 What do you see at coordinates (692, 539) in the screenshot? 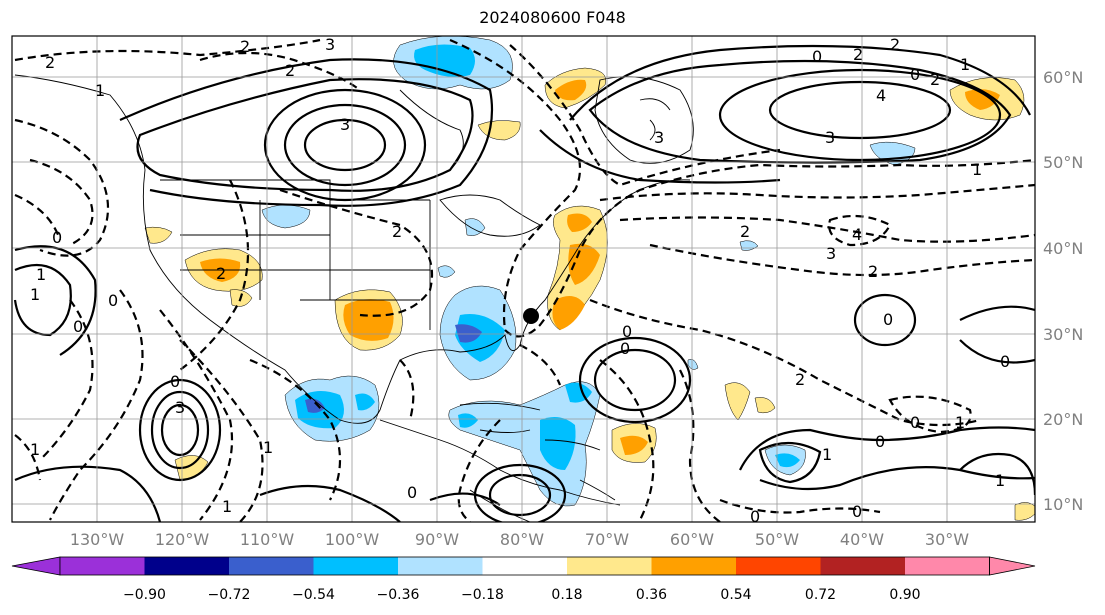
I see `lon-label: 60°W` at bounding box center [692, 539].